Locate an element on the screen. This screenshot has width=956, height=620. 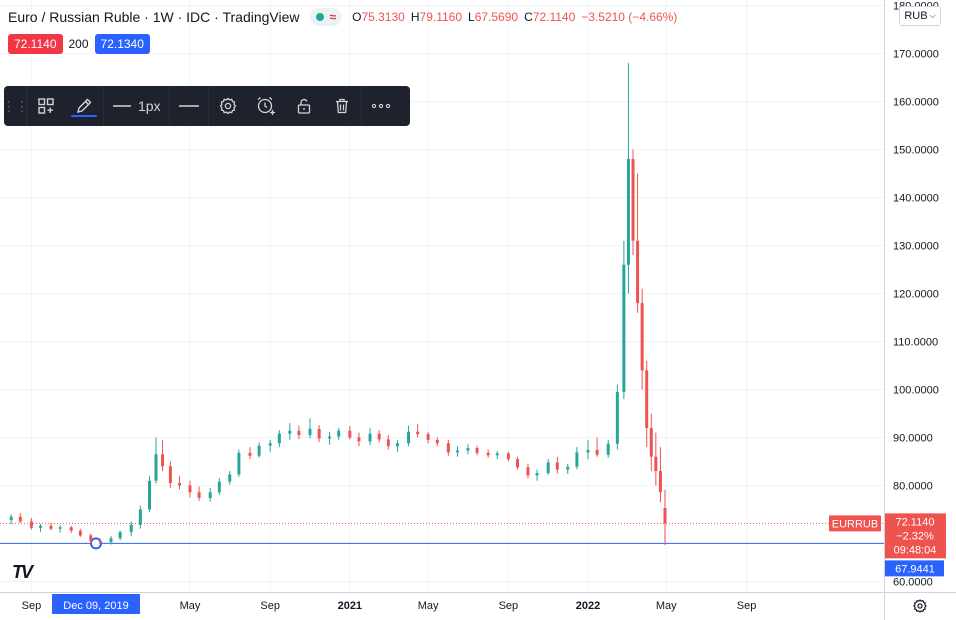
drag-handle-icon: ⋮⋮ is located at coordinates (15, 105).